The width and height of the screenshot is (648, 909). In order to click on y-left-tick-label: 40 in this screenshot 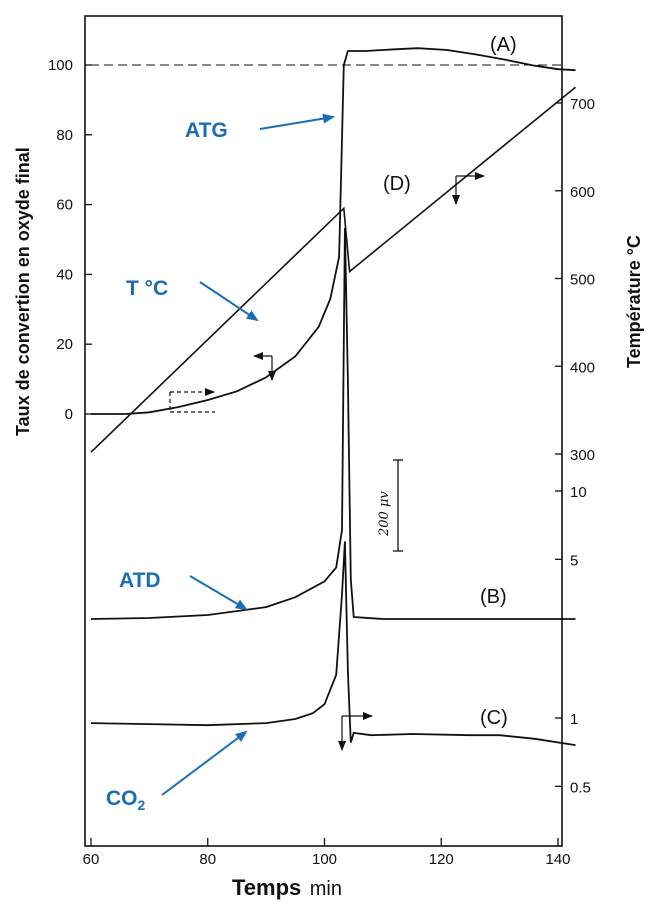, I will do `click(64, 274)`.